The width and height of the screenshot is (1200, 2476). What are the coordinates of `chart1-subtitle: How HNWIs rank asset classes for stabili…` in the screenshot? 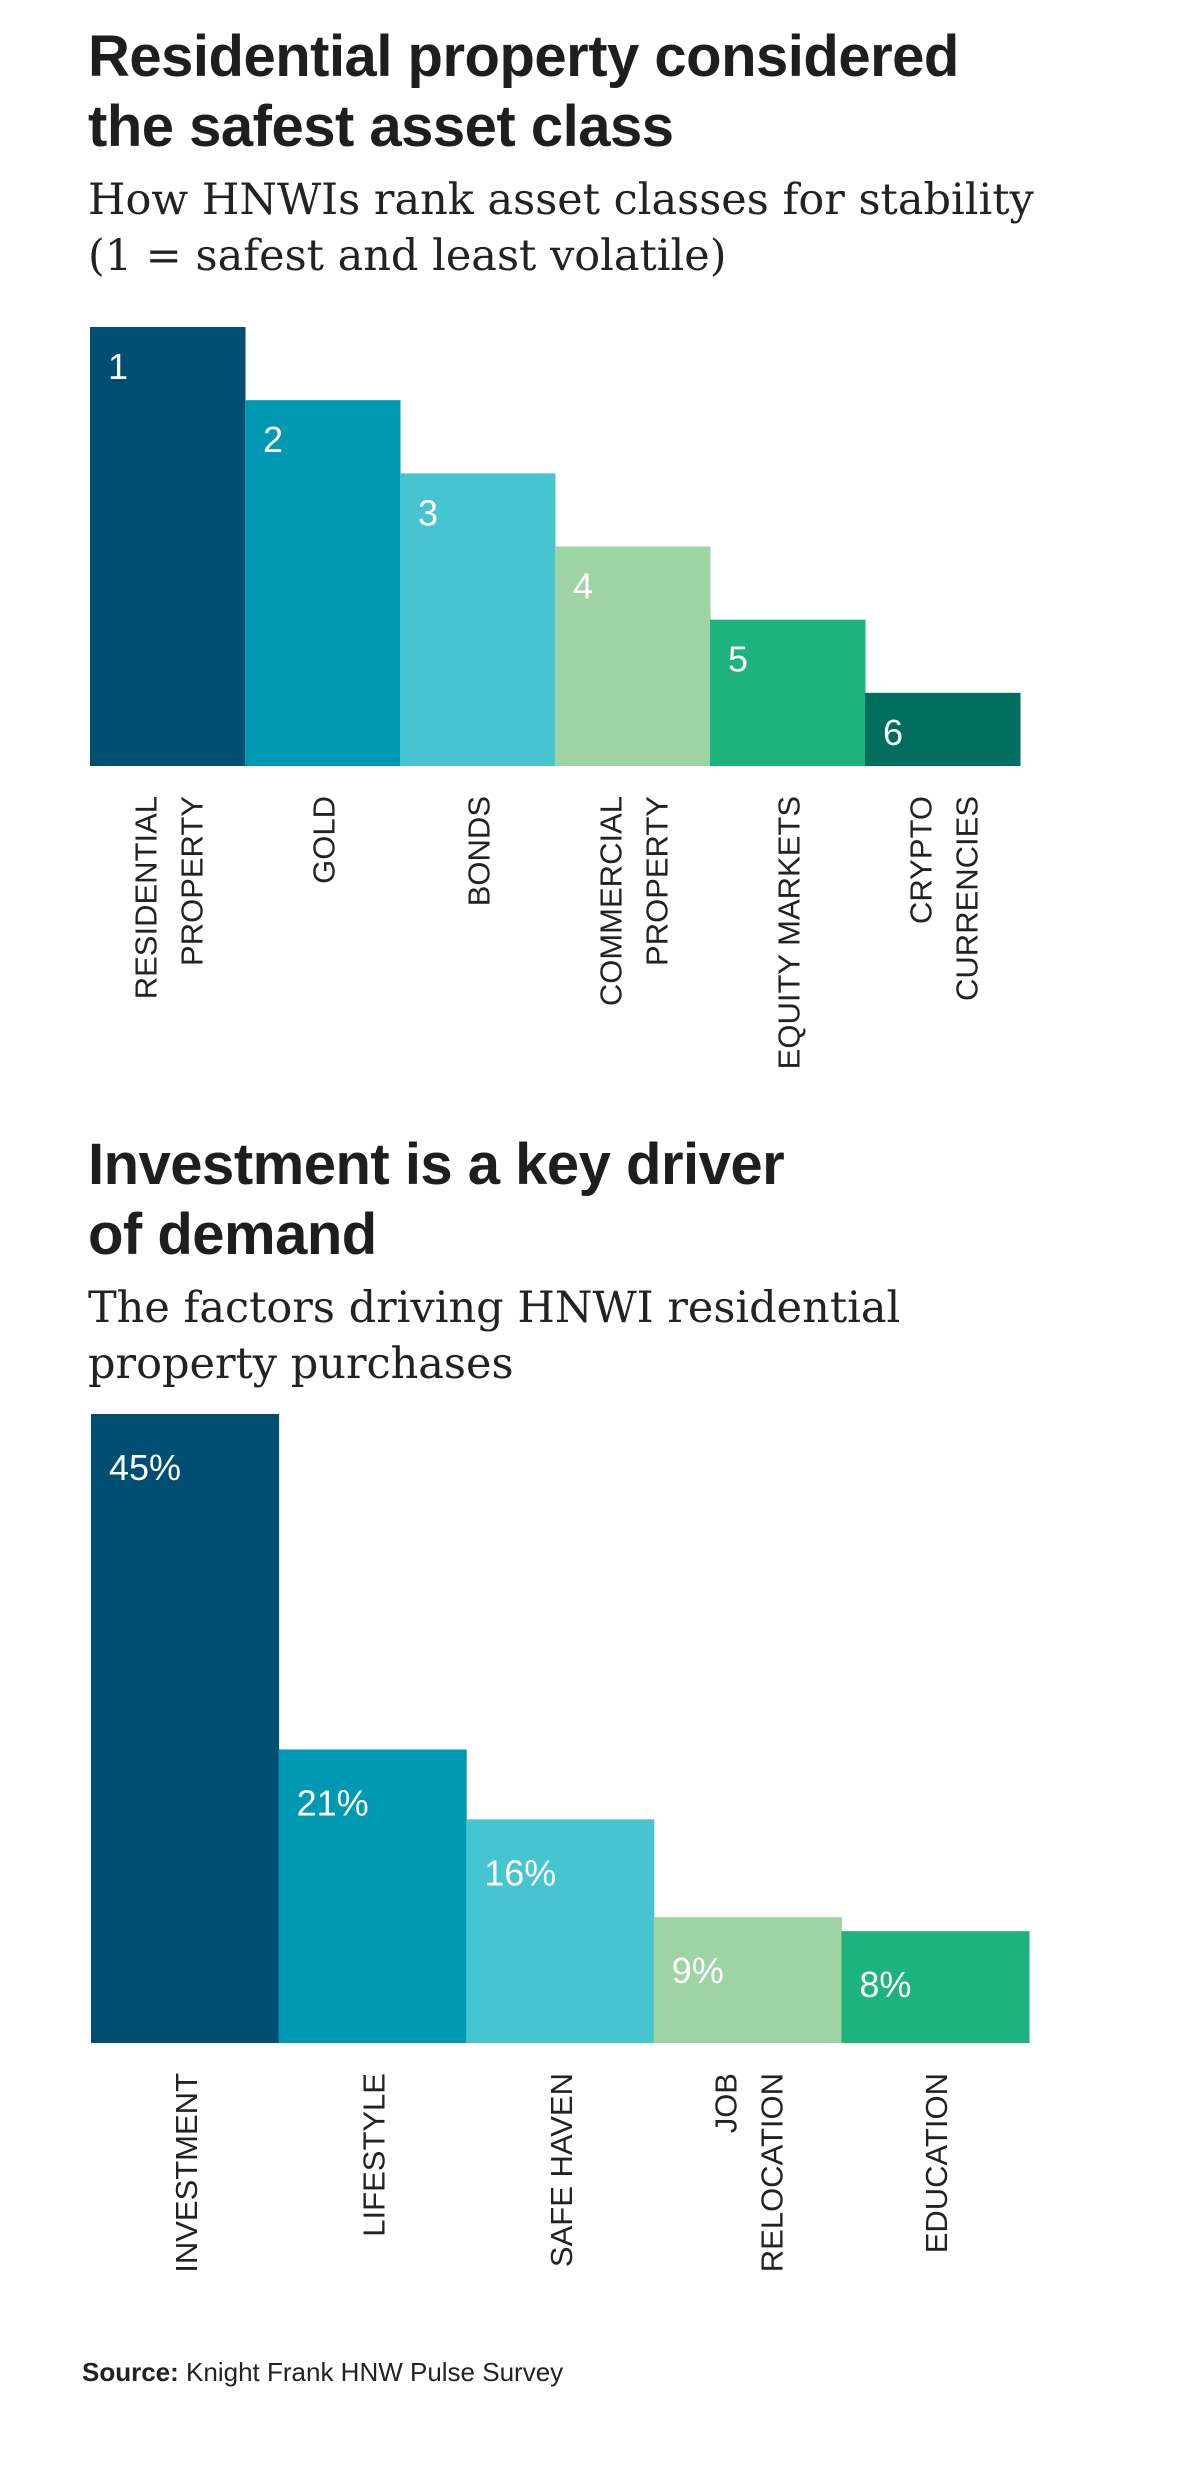 It's located at (561, 228).